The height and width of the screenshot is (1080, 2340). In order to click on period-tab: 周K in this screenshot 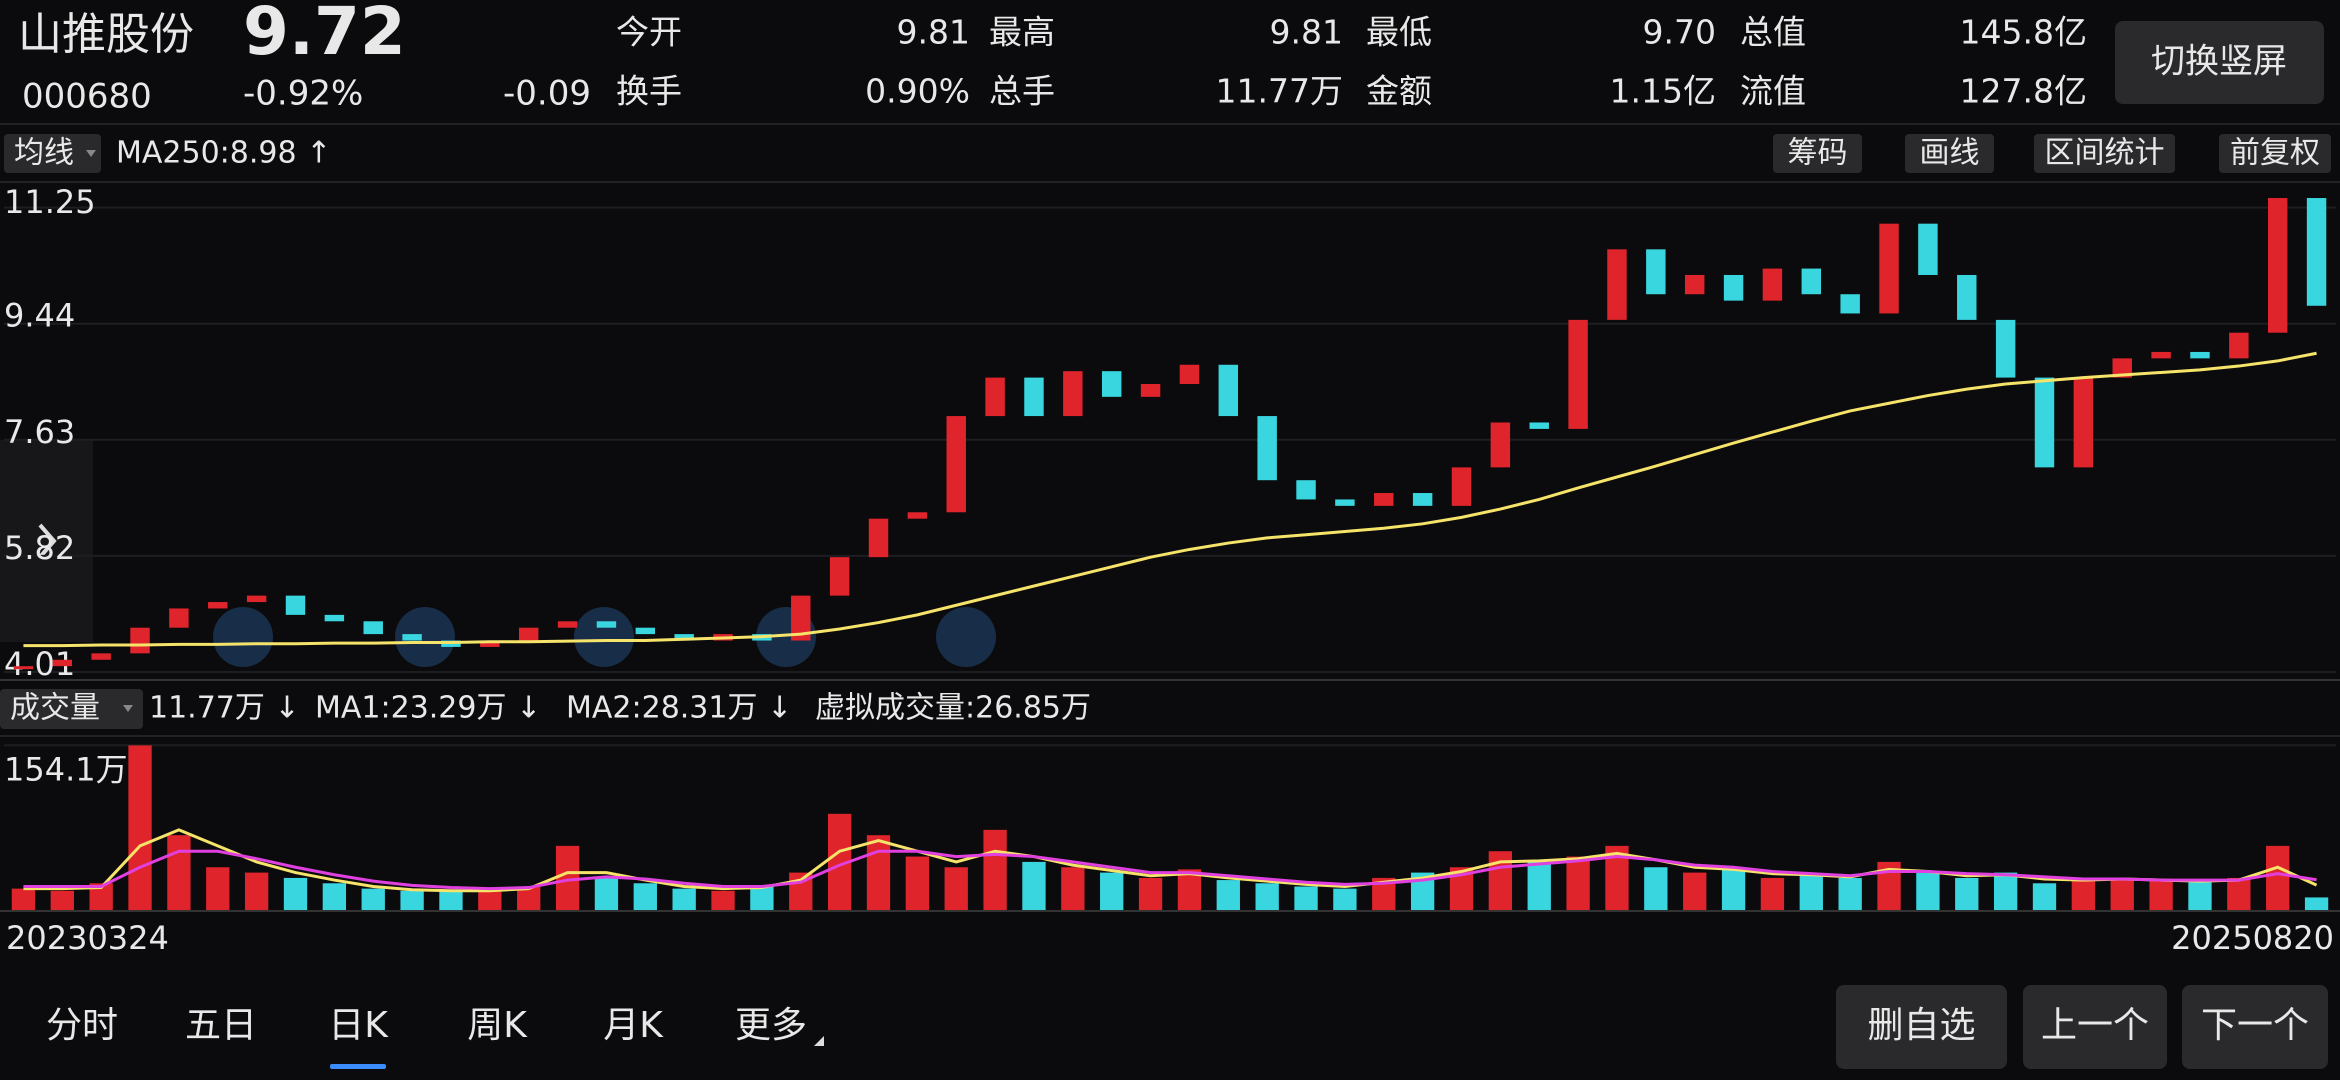, I will do `click(497, 1025)`.